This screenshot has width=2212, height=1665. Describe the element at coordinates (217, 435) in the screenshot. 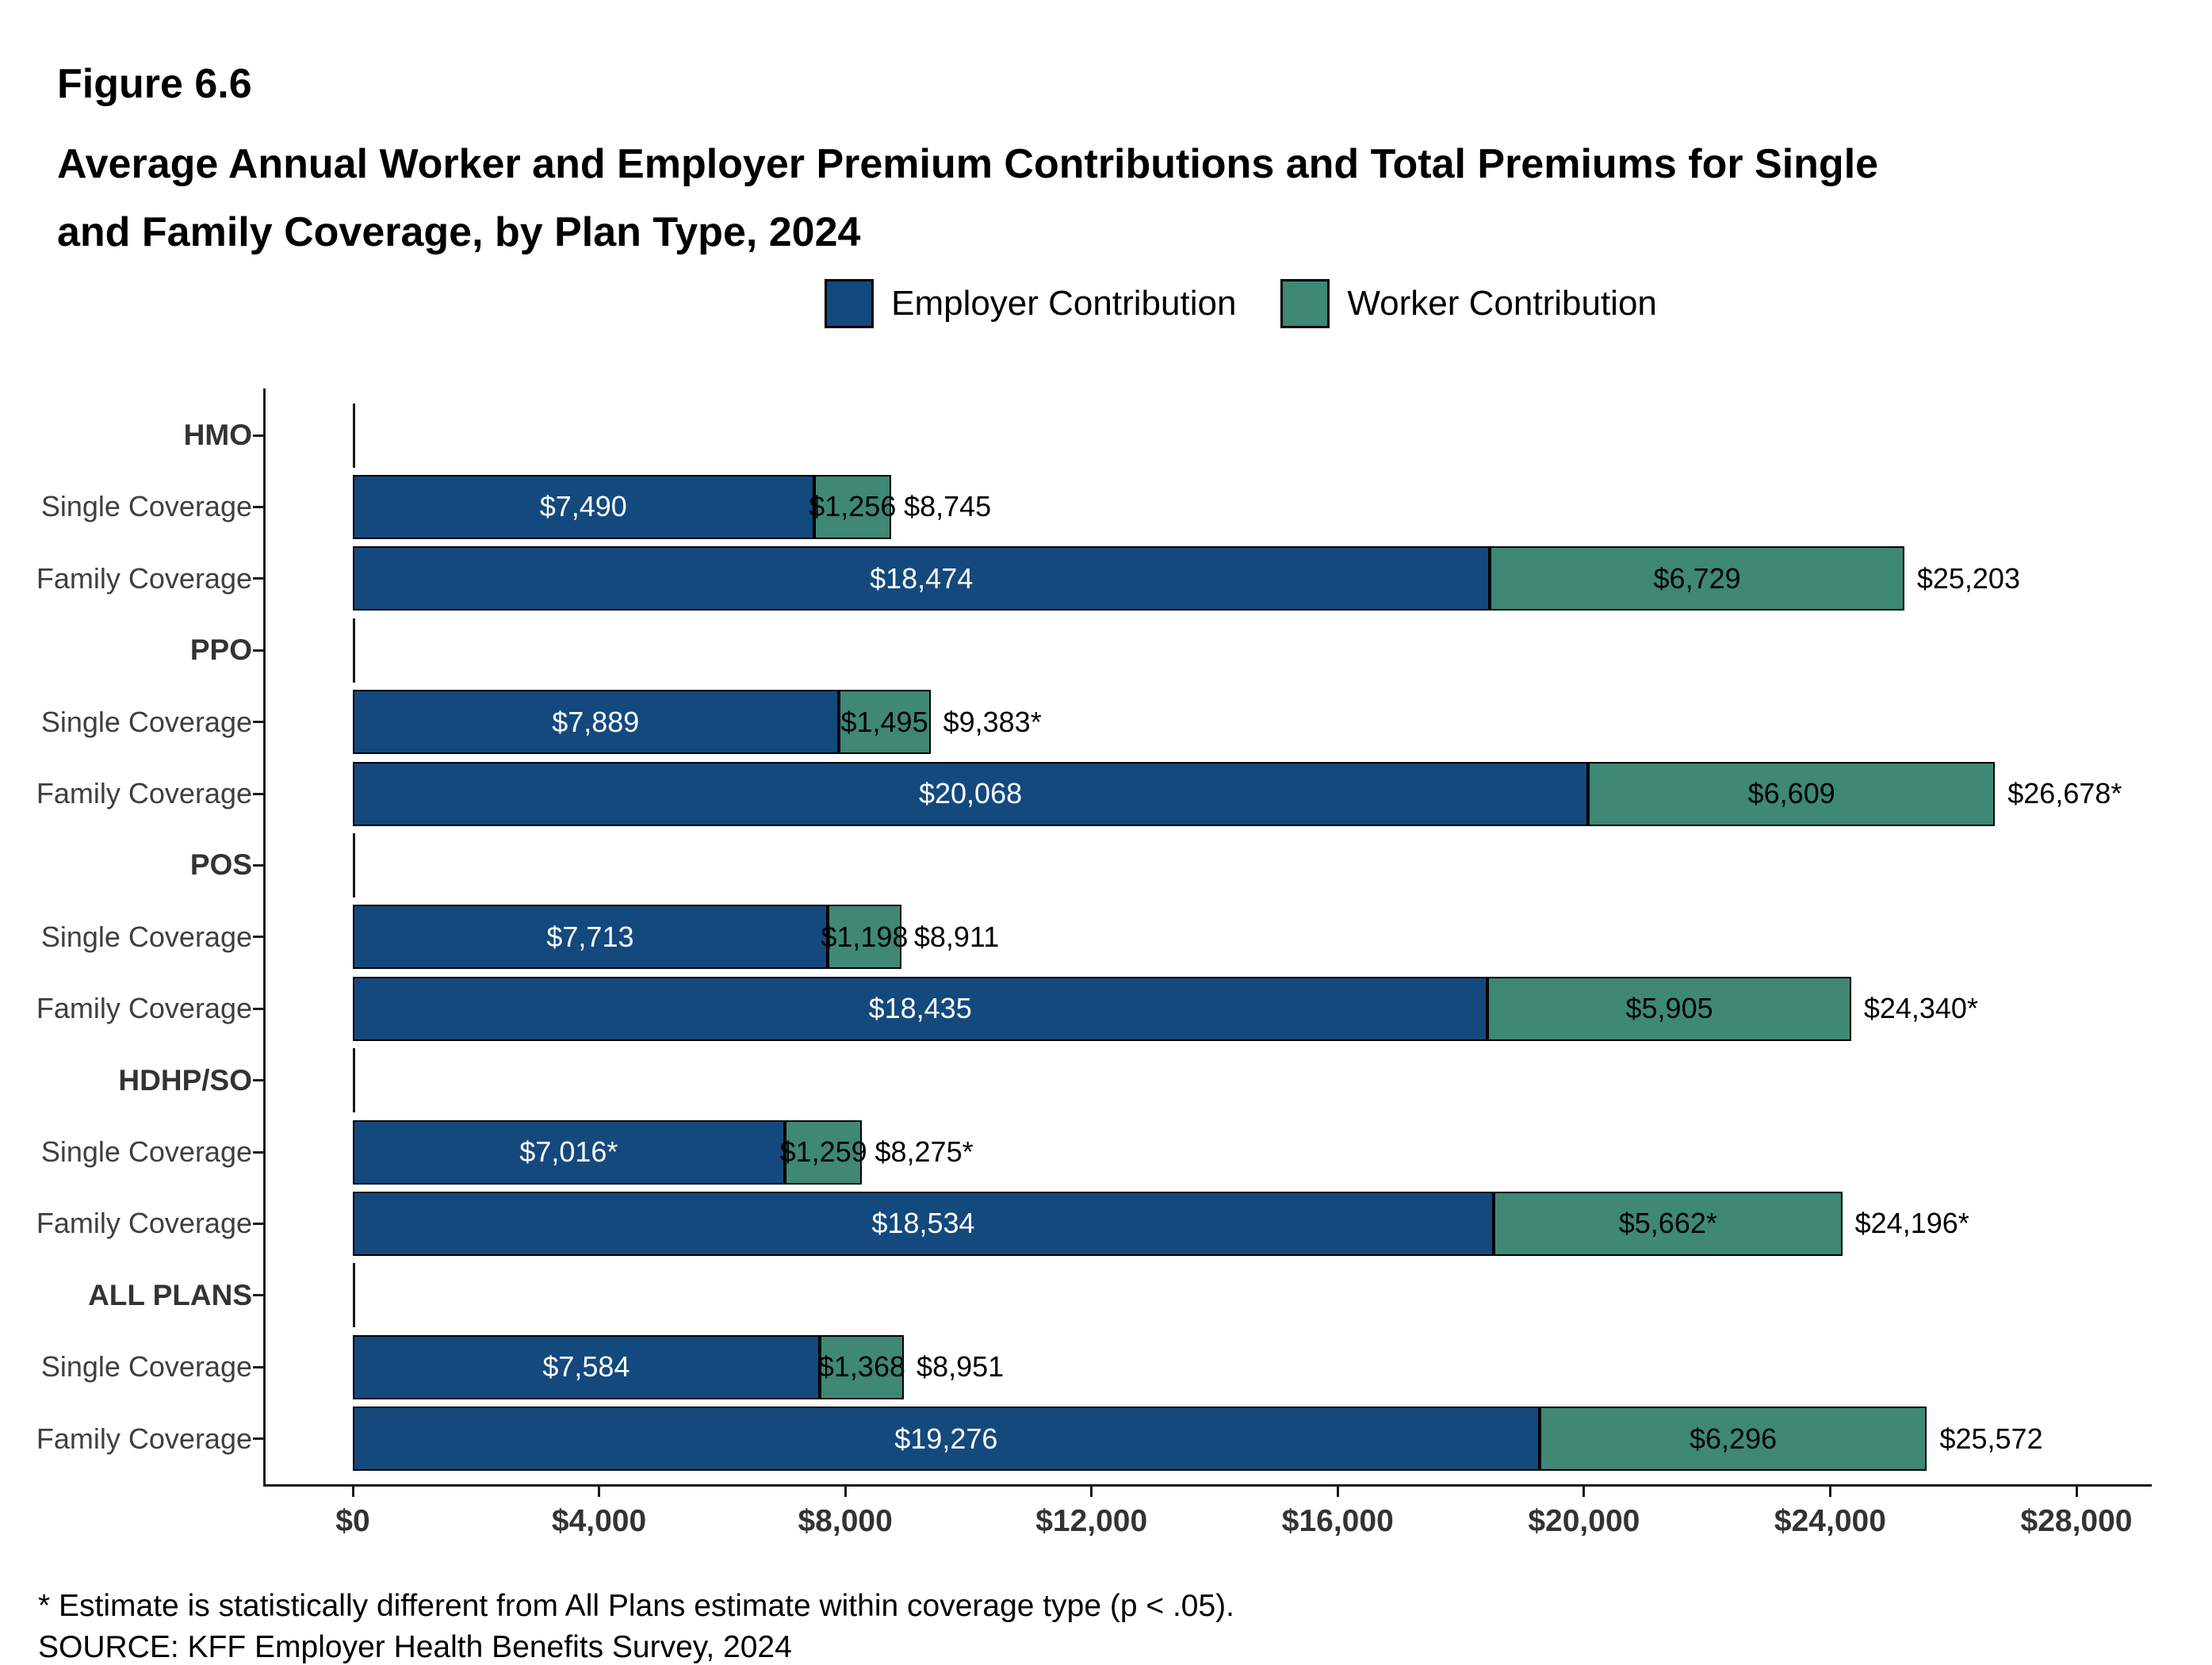

I see `row-group-label: HMO` at that location.